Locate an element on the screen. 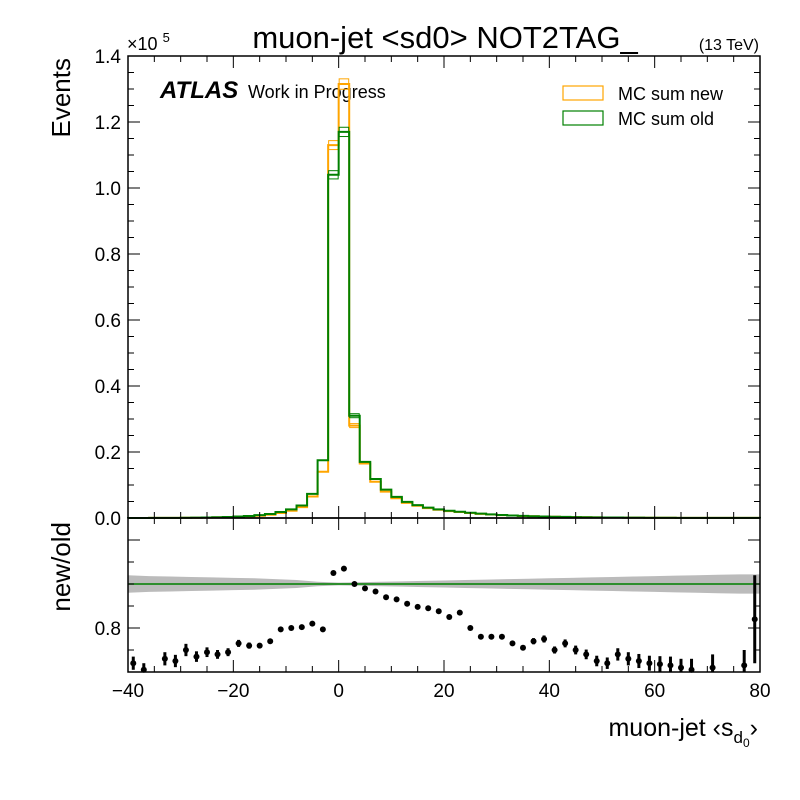 The height and width of the screenshot is (800, 800). y-tick-label: 0.0 is located at coordinates (108, 519).